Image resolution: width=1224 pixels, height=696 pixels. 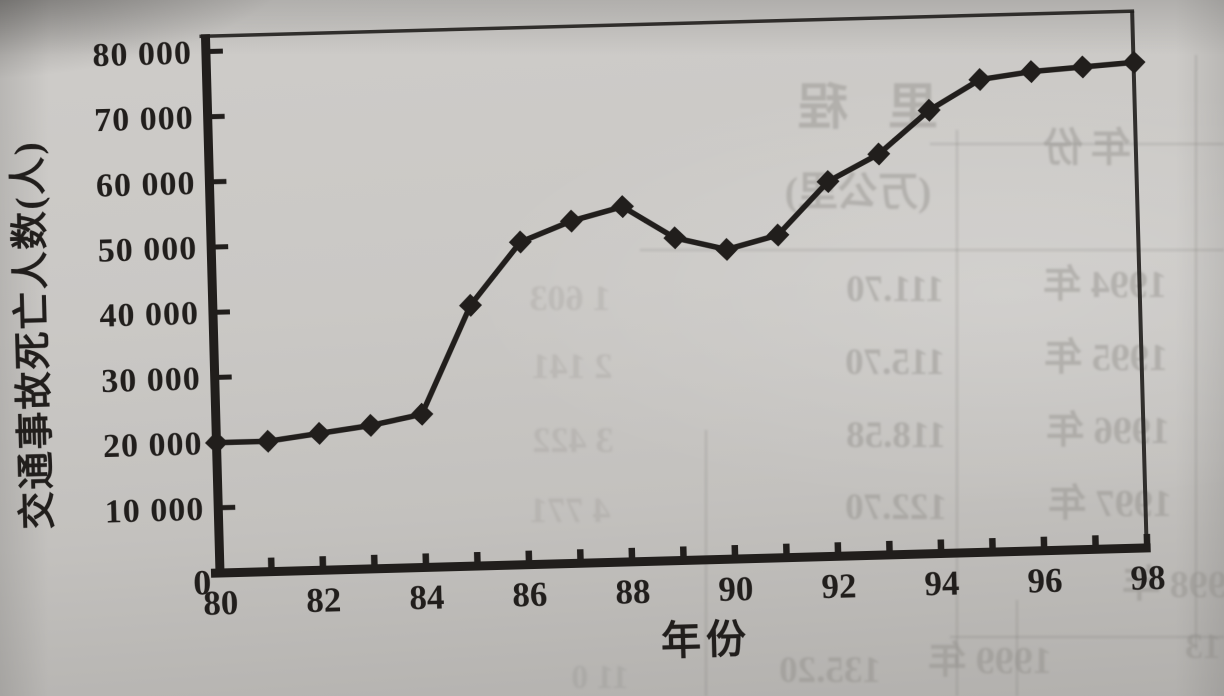 What do you see at coordinates (142, 54) in the screenshot?
I see `y-tick-label: 80 000` at bounding box center [142, 54].